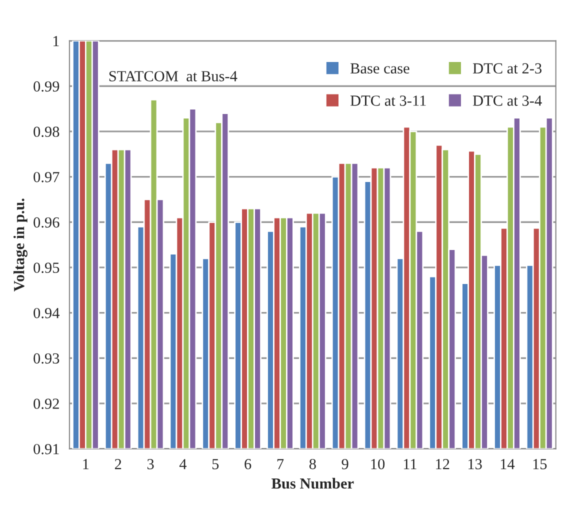 Image resolution: width=579 pixels, height=510 pixels. I want to click on y-tick-label: 0.96, so click(47, 222).